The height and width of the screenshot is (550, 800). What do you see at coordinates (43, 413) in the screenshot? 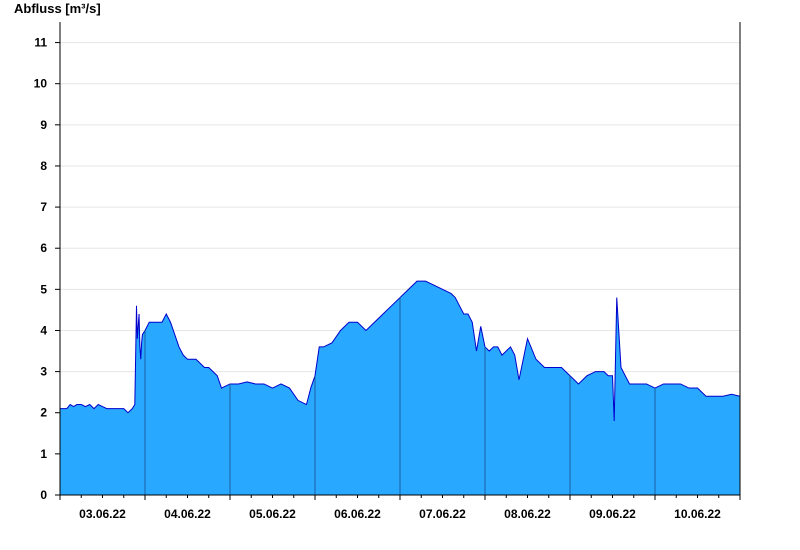
I see `y-tick-label: 2` at bounding box center [43, 413].